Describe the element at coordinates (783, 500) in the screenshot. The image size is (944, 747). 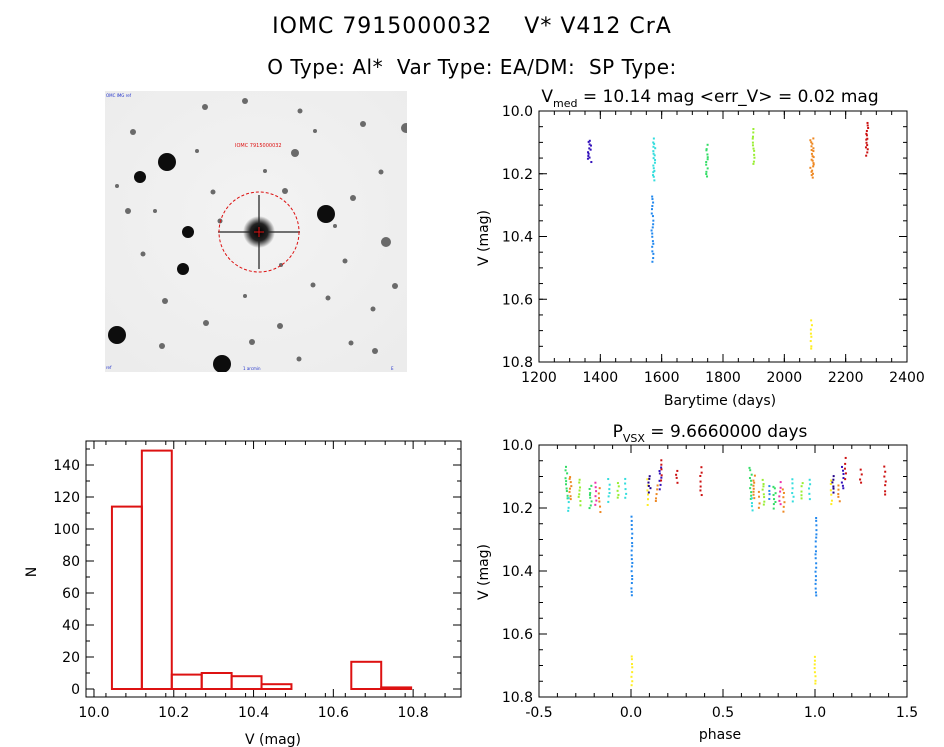
I see `phased-series-q7` at that location.